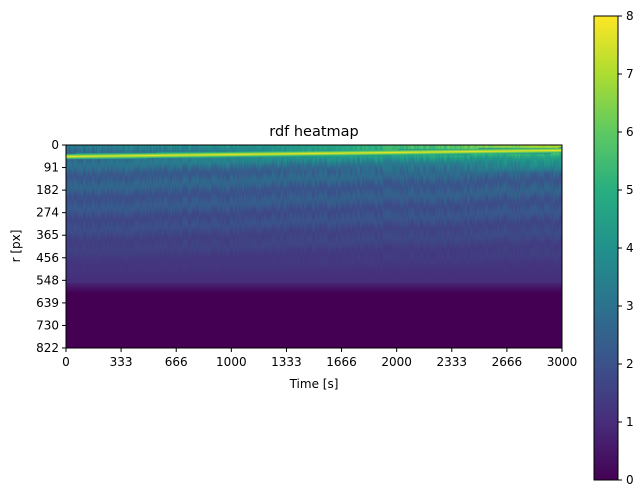 The height and width of the screenshot is (496, 644). What do you see at coordinates (231, 362) in the screenshot?
I see `x-tick-label: 1000` at bounding box center [231, 362].